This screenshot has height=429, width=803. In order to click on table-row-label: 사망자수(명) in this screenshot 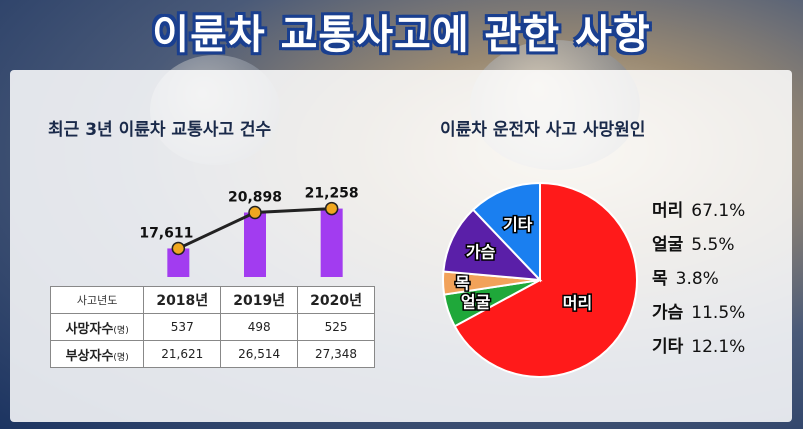, I will do `click(97, 327)`.